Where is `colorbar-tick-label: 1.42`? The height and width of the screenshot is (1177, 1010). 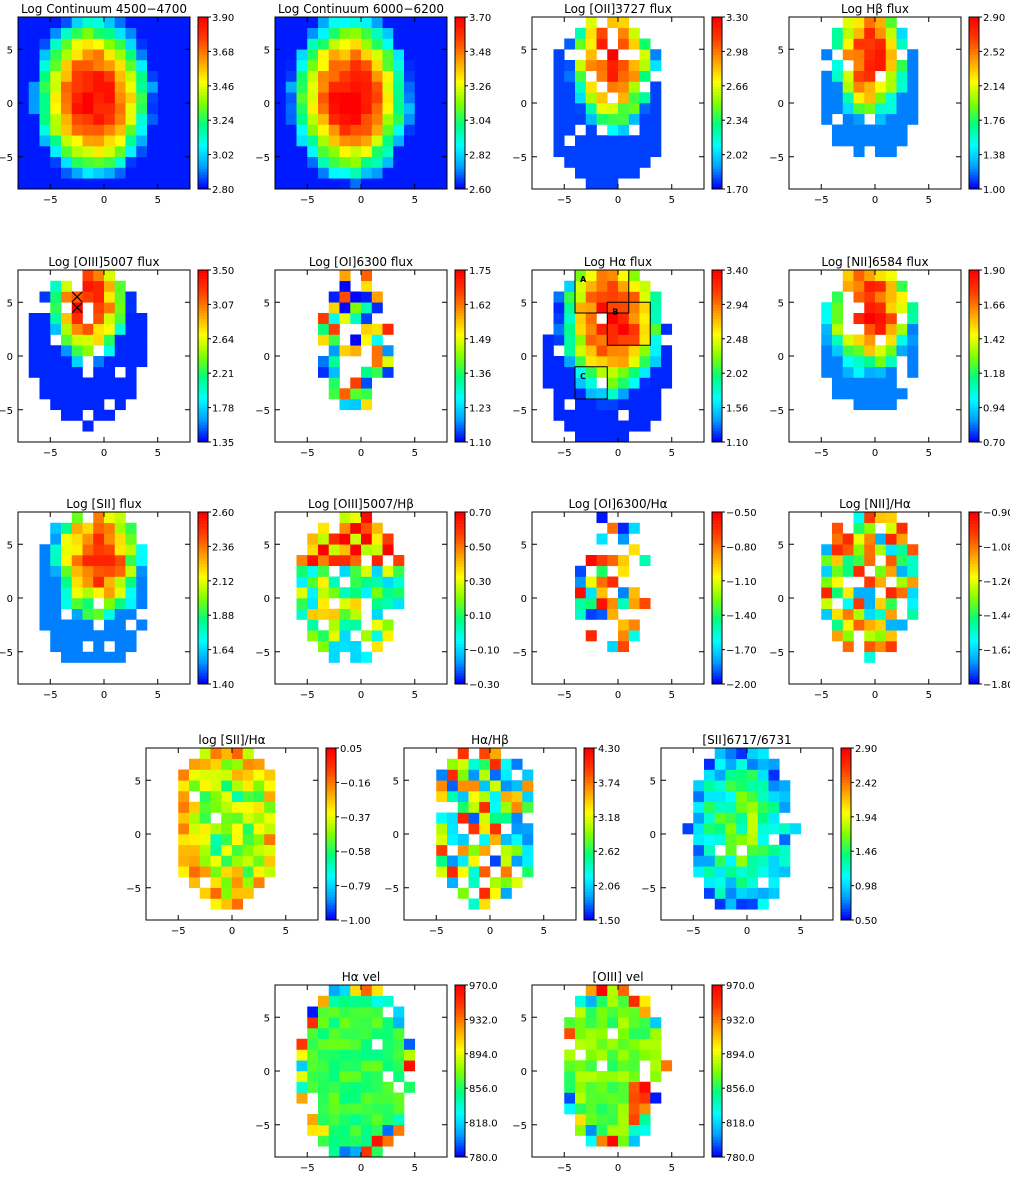 colorbar-tick-label: 1.42 is located at coordinates (994, 340).